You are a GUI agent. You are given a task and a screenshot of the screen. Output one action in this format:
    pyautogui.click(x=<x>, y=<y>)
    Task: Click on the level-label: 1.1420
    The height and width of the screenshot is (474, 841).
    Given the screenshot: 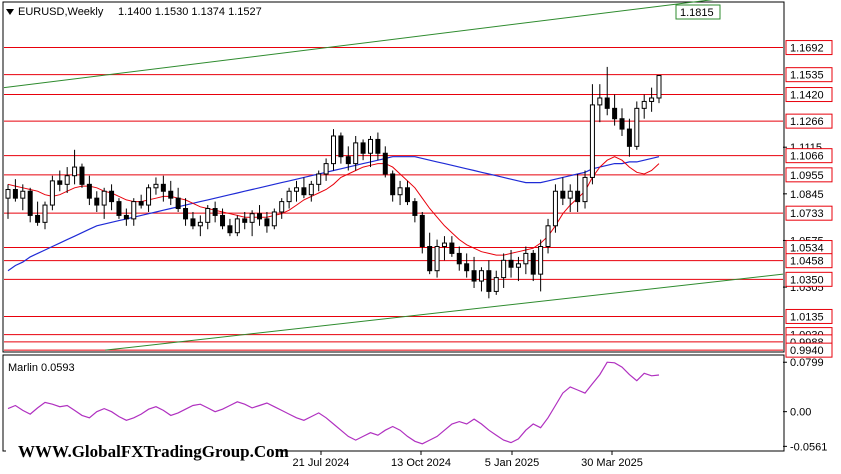 What is the action you would take?
    pyautogui.click(x=807, y=96)
    